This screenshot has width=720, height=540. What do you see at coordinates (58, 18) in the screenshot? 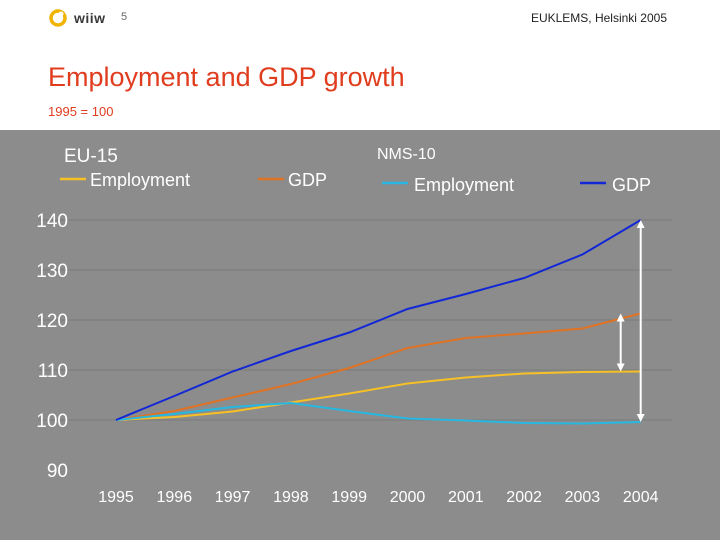
I see `wiiw-logo-icon` at bounding box center [58, 18].